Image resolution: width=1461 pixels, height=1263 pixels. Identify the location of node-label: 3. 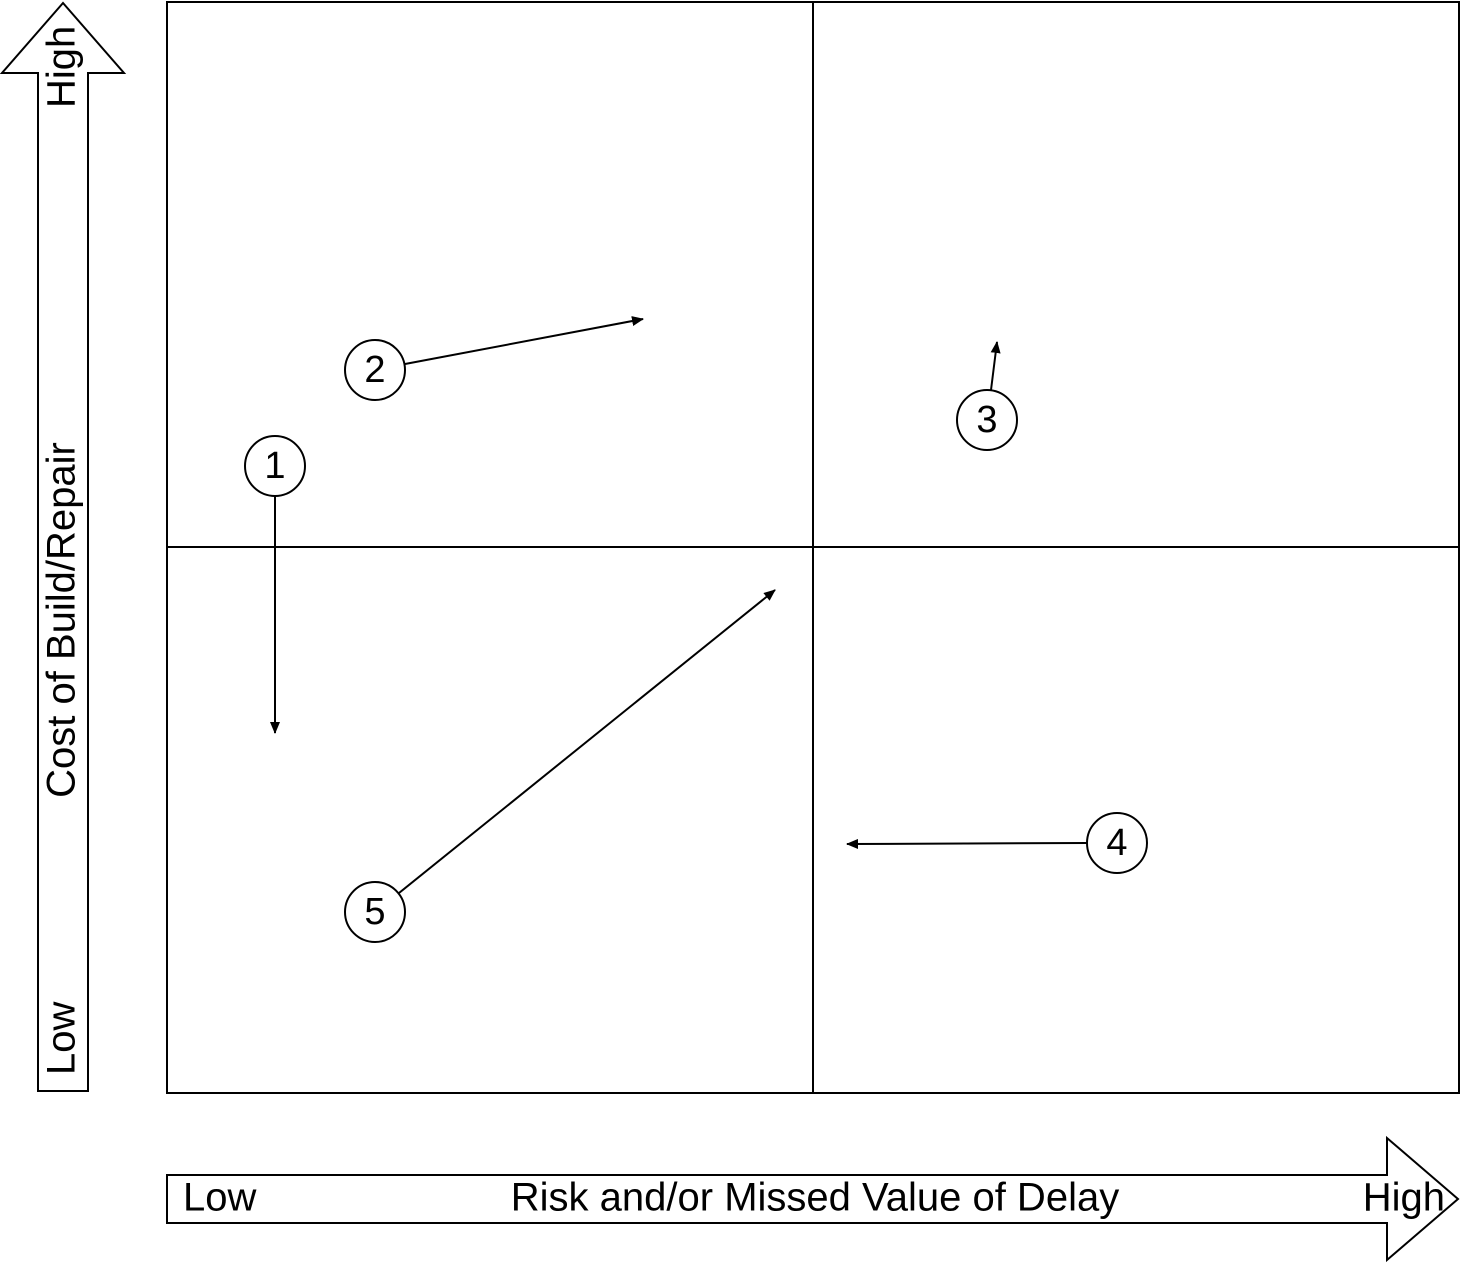
(986, 420).